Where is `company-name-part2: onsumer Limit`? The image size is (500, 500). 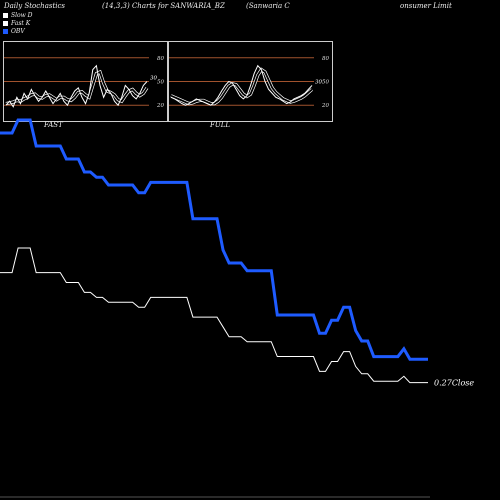
company-name-part2: onsumer Limit is located at coordinates (426, 6).